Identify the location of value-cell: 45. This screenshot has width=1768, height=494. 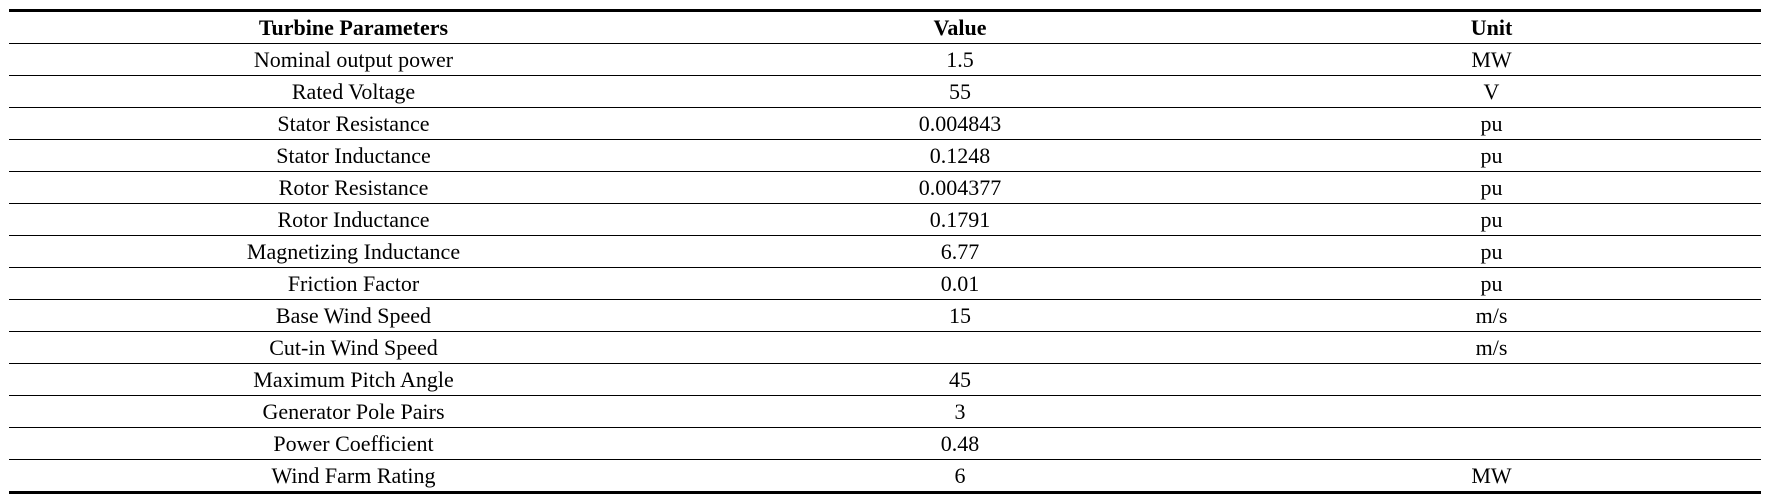
(960, 379).